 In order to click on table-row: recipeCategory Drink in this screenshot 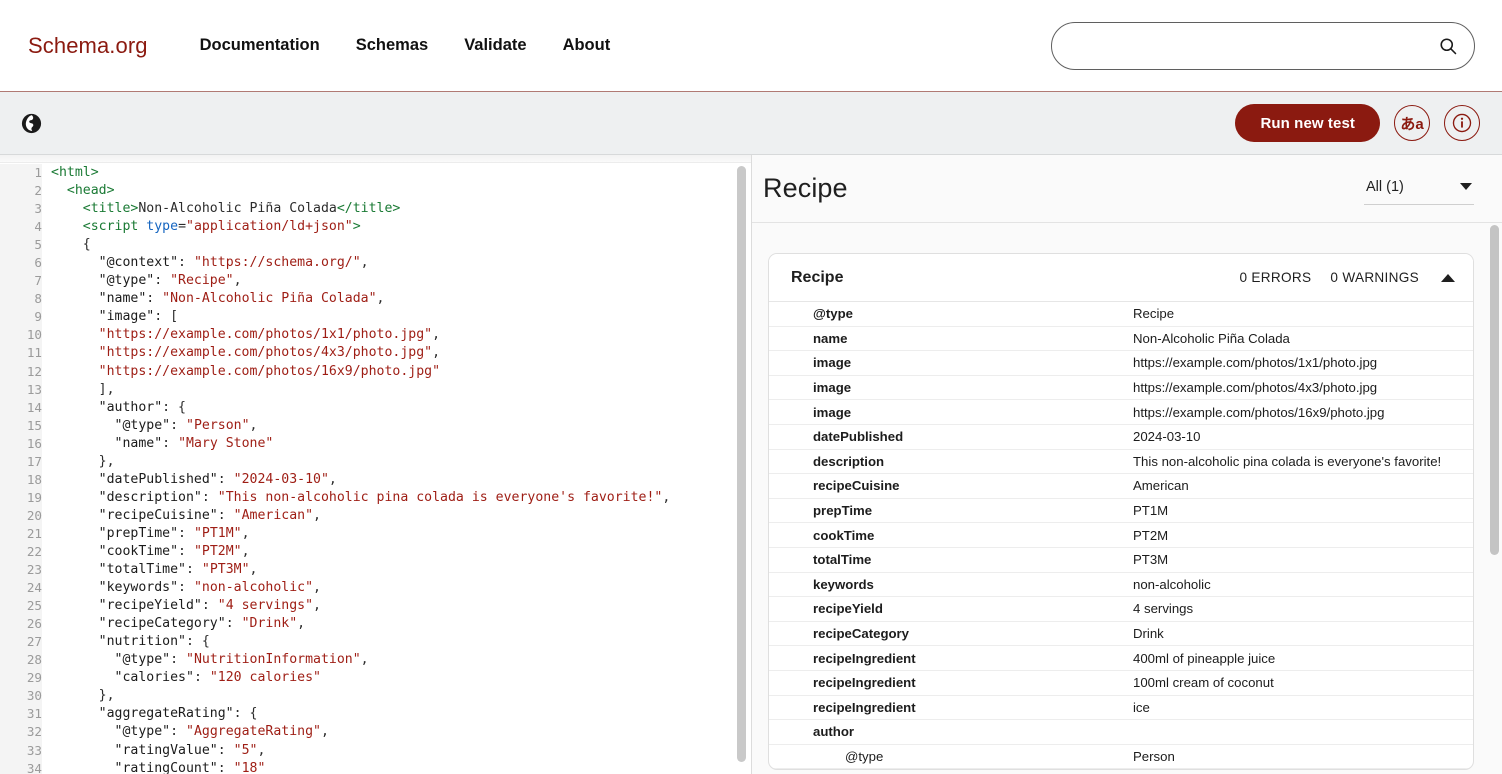, I will do `click(1121, 634)`.